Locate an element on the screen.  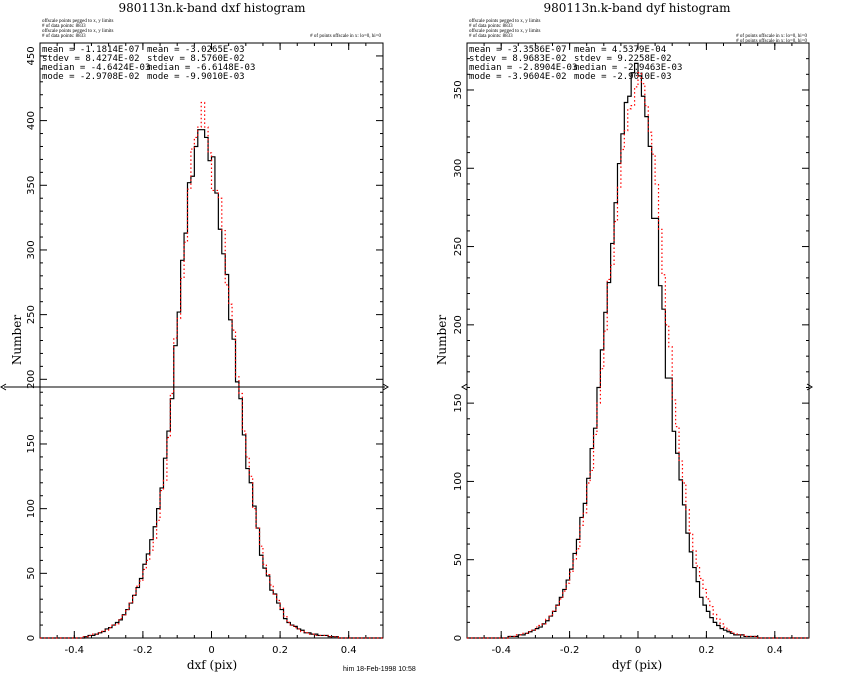
x-axis-label: dxf (pix) is located at coordinates (212, 665).